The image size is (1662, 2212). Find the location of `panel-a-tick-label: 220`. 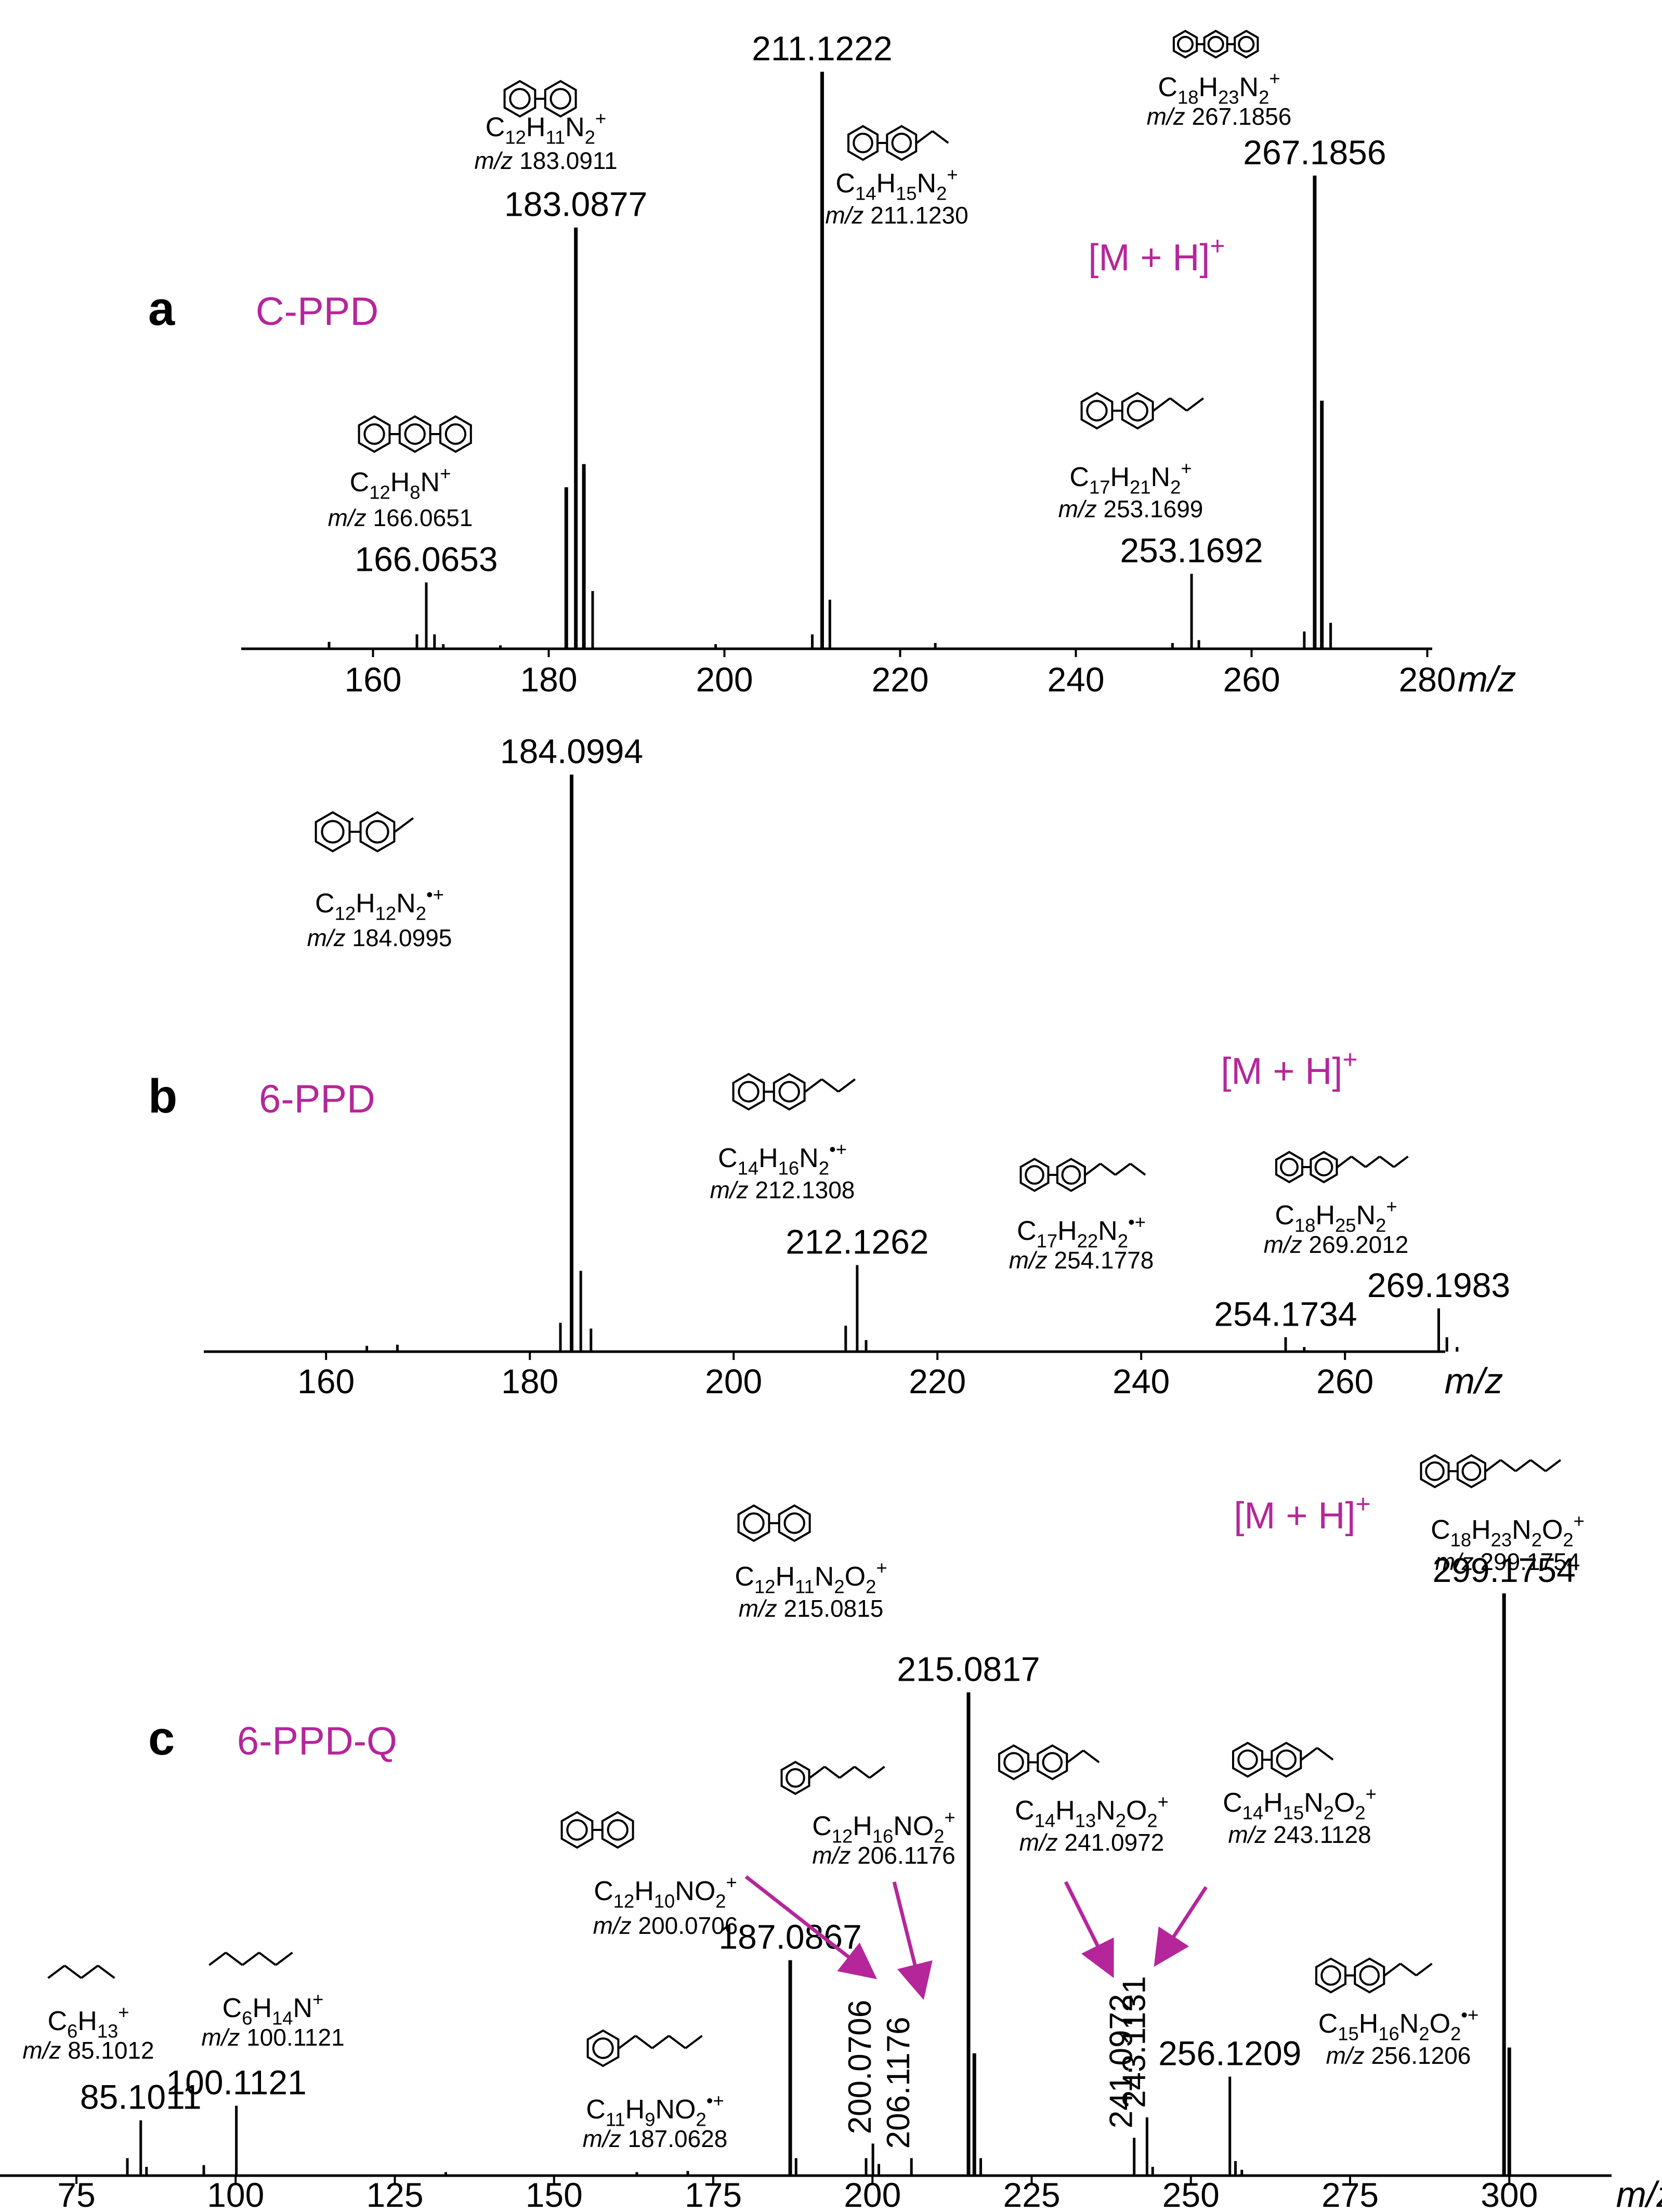

panel-a-tick-label: 220 is located at coordinates (899, 679).